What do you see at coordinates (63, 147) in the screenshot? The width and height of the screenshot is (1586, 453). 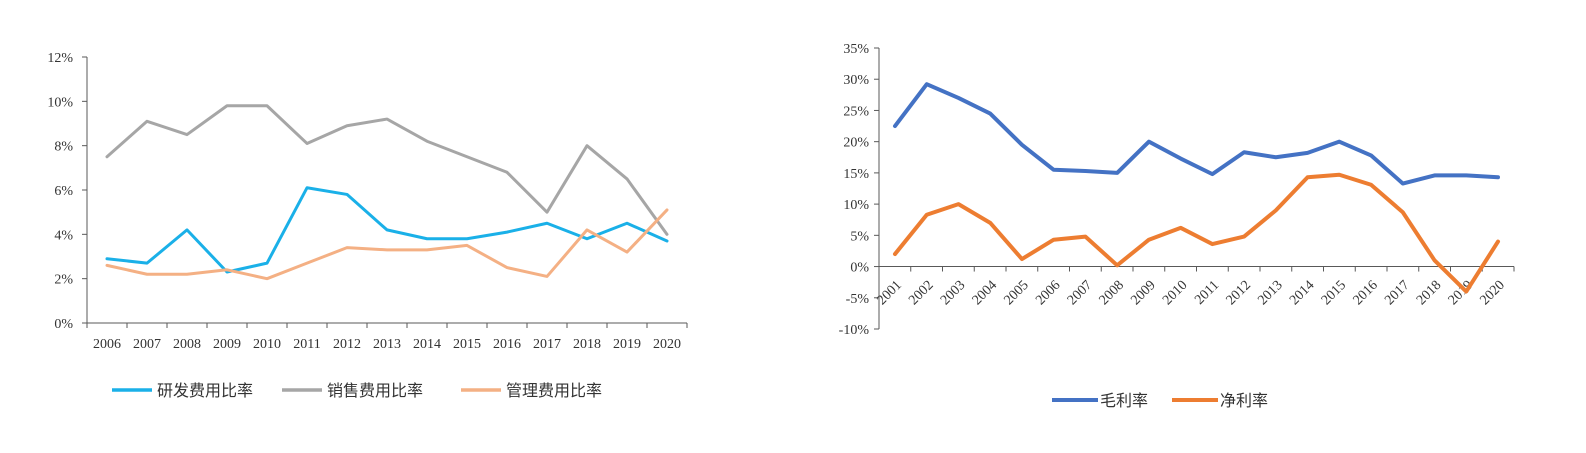 I see `y-tick-label: 8%` at bounding box center [63, 147].